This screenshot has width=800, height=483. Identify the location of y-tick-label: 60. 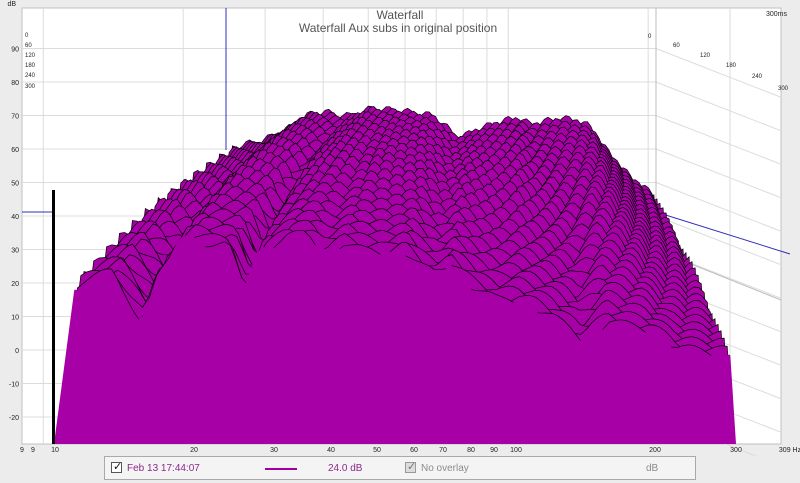
(15, 150).